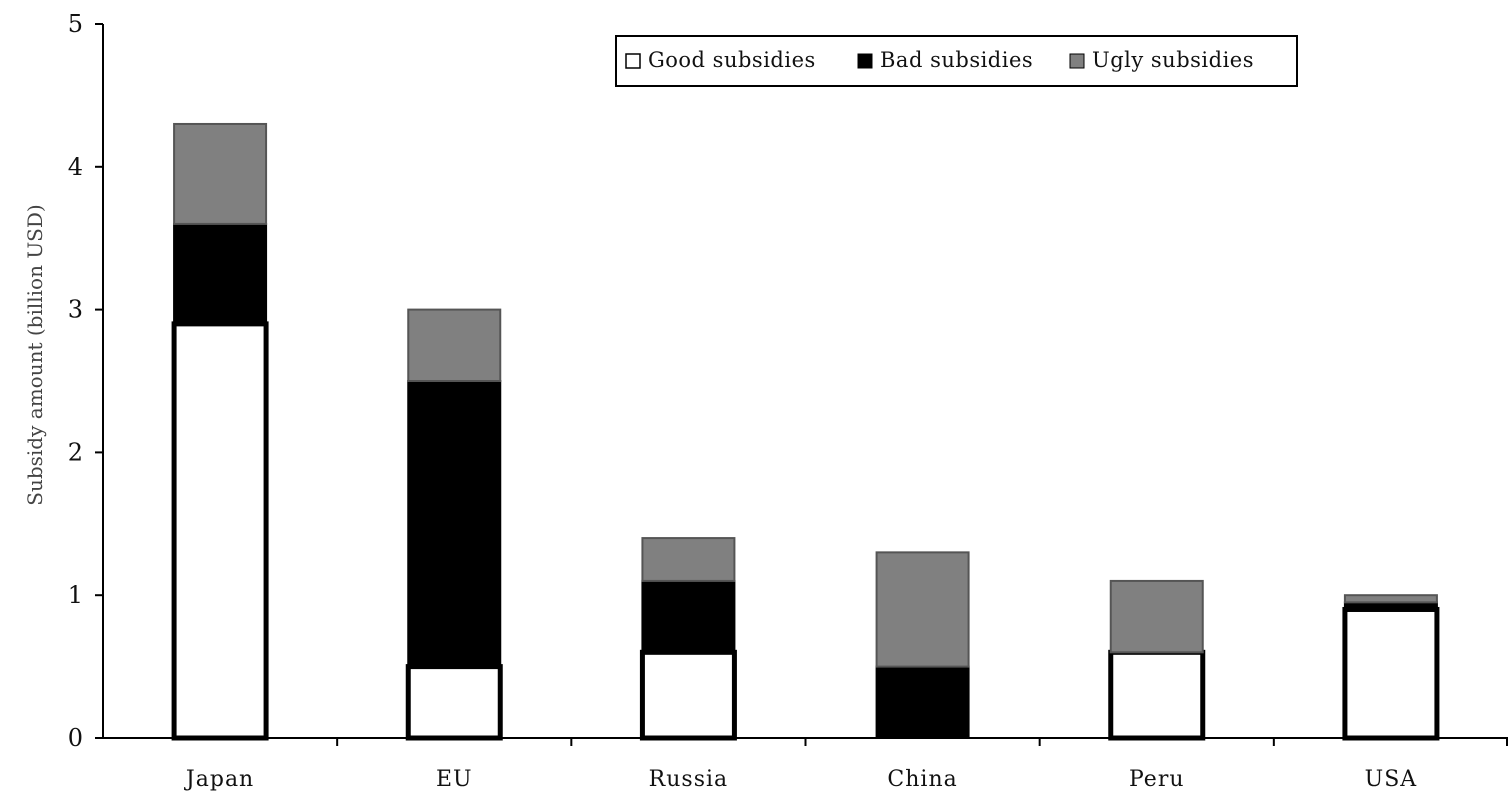 The width and height of the screenshot is (1511, 793). Describe the element at coordinates (75, 738) in the screenshot. I see `y-tick-label: 0` at that location.